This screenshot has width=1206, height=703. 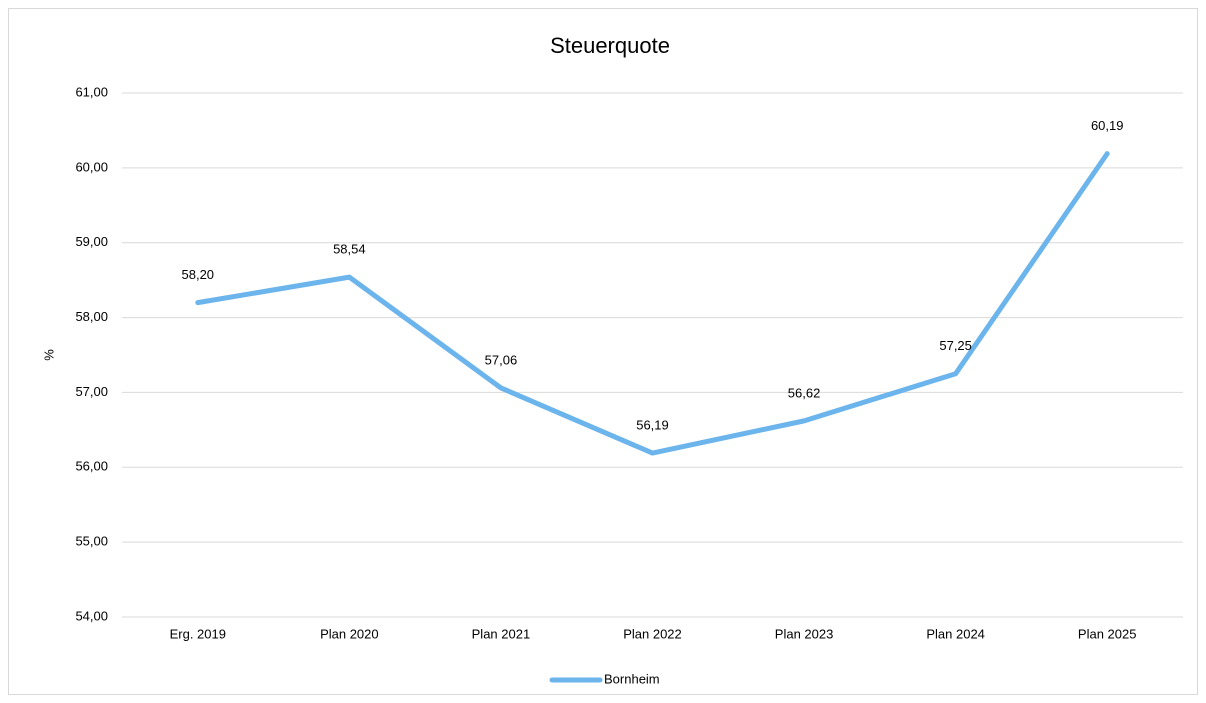 I want to click on legend-label: Bornheim, so click(x=632, y=678).